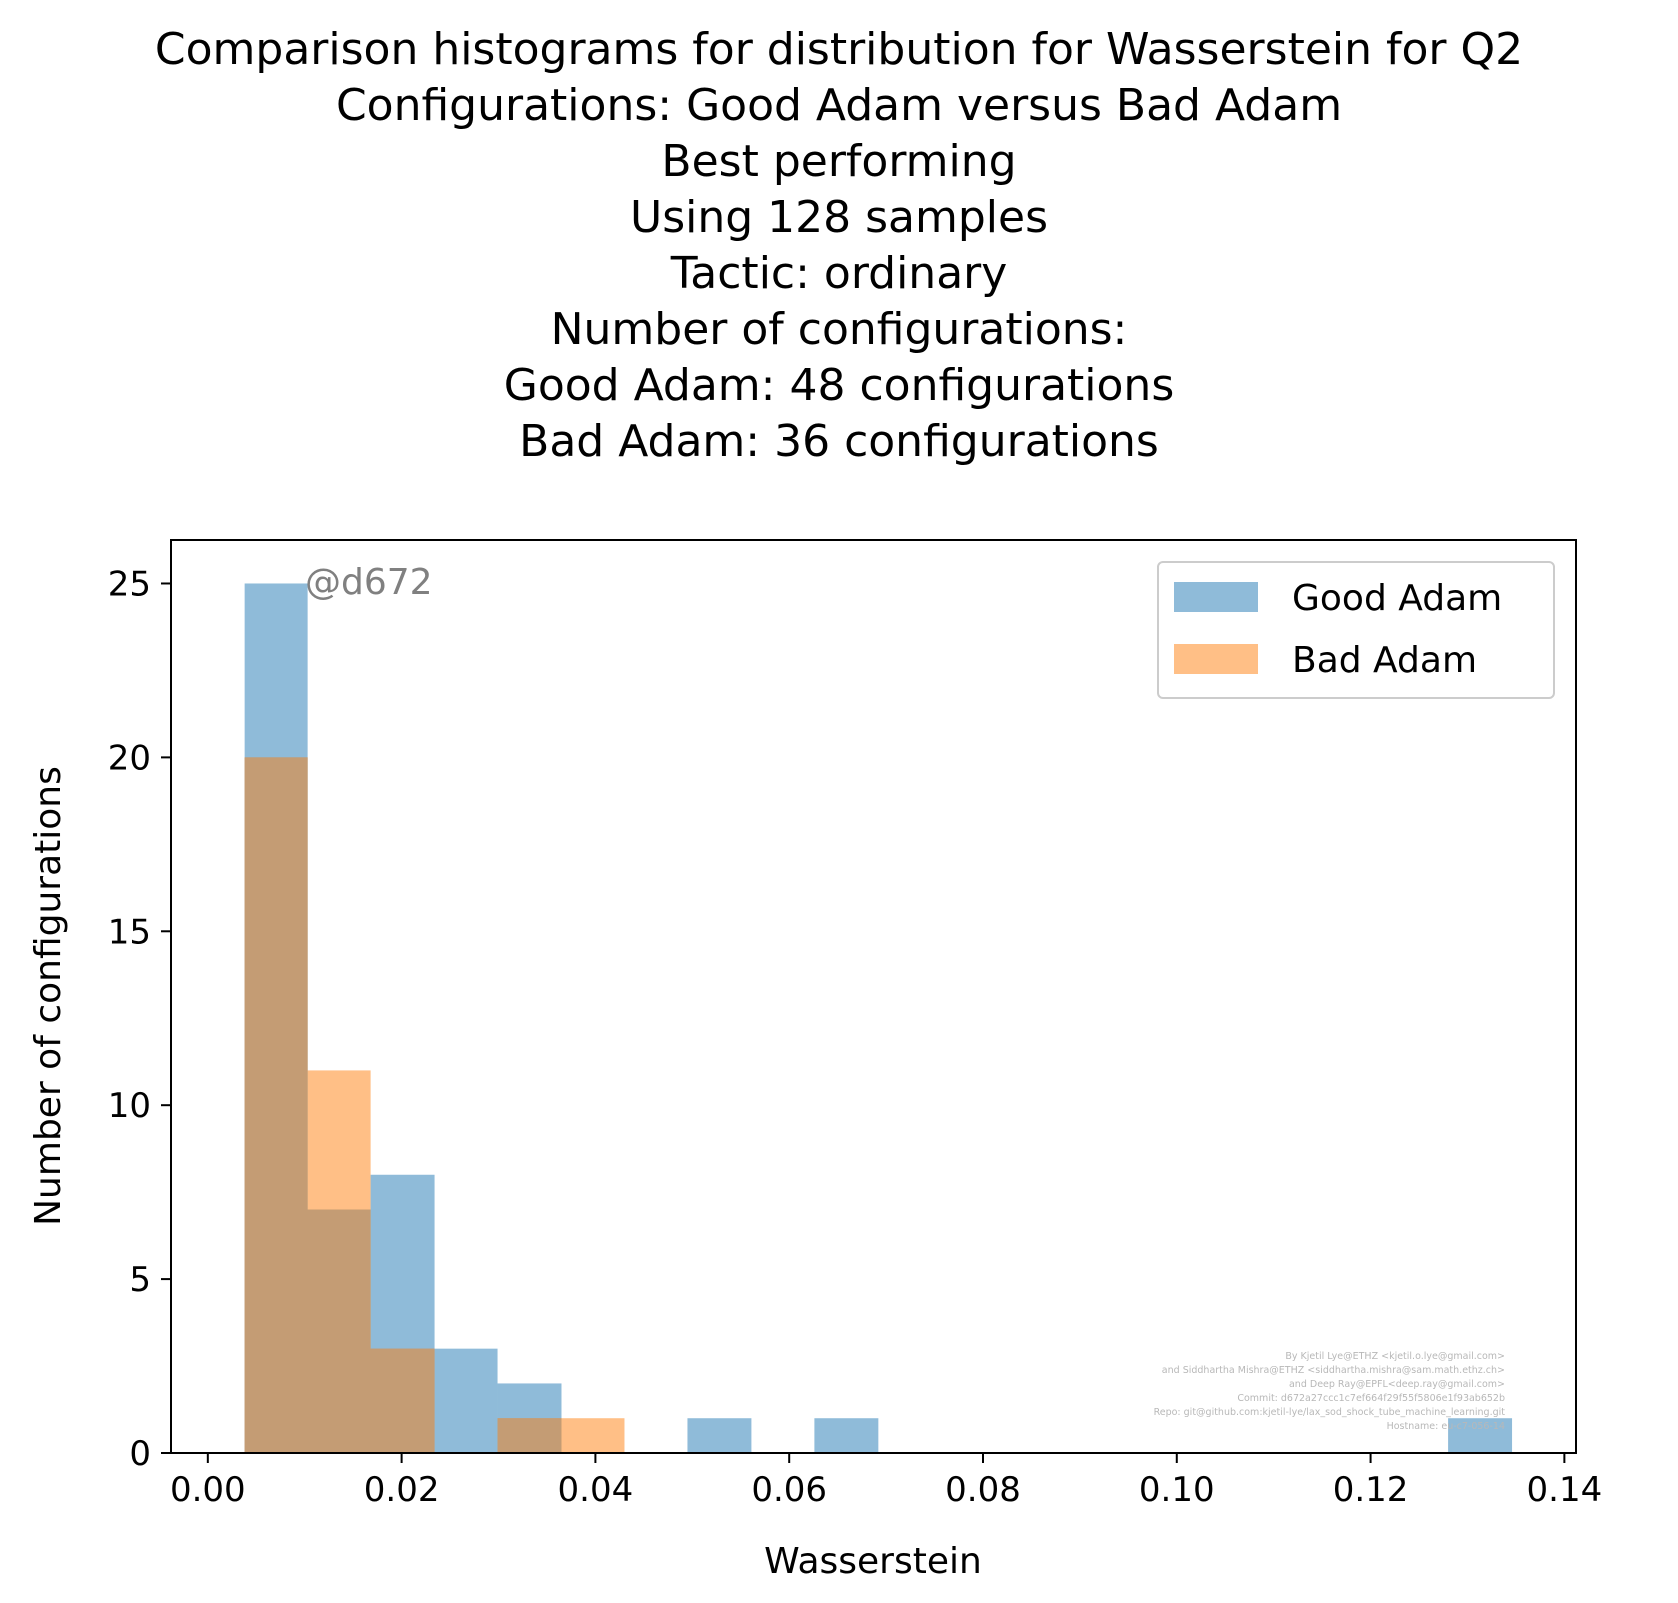 Image resolution: width=1678 pixels, height=1603 pixels. Describe the element at coordinates (886, 1481) in the screenshot. I see `x-axis: 0.00 0.02 0.04 0.06 0.08 0.10 0.12 0.14` at that location.